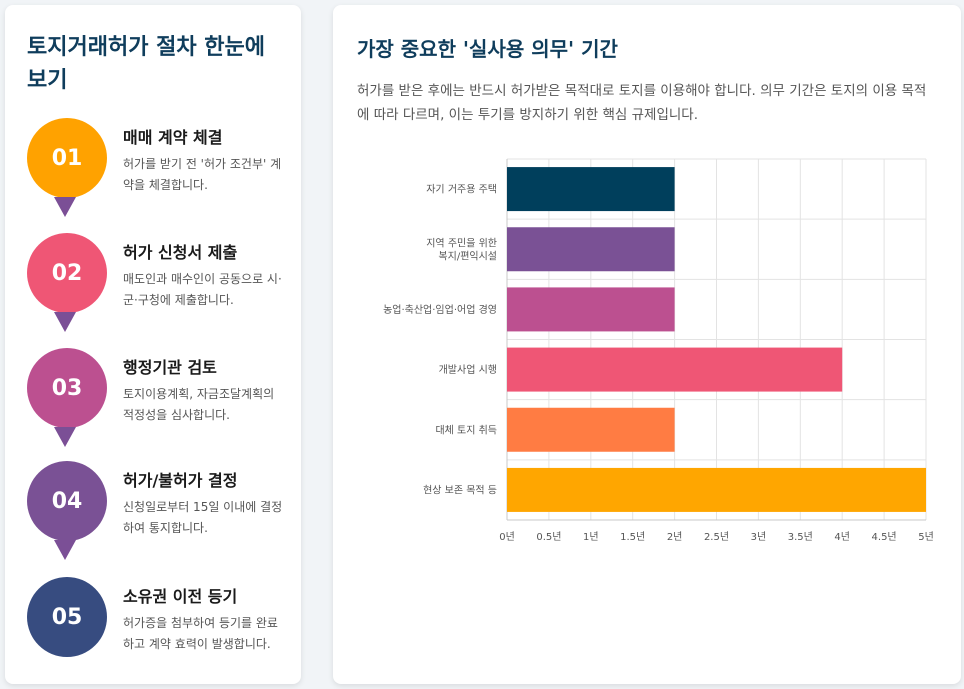 The image size is (964, 689). I want to click on step-description: 신청일로부터 15일 이내에 결정하여 통지합니다., so click(203, 517).